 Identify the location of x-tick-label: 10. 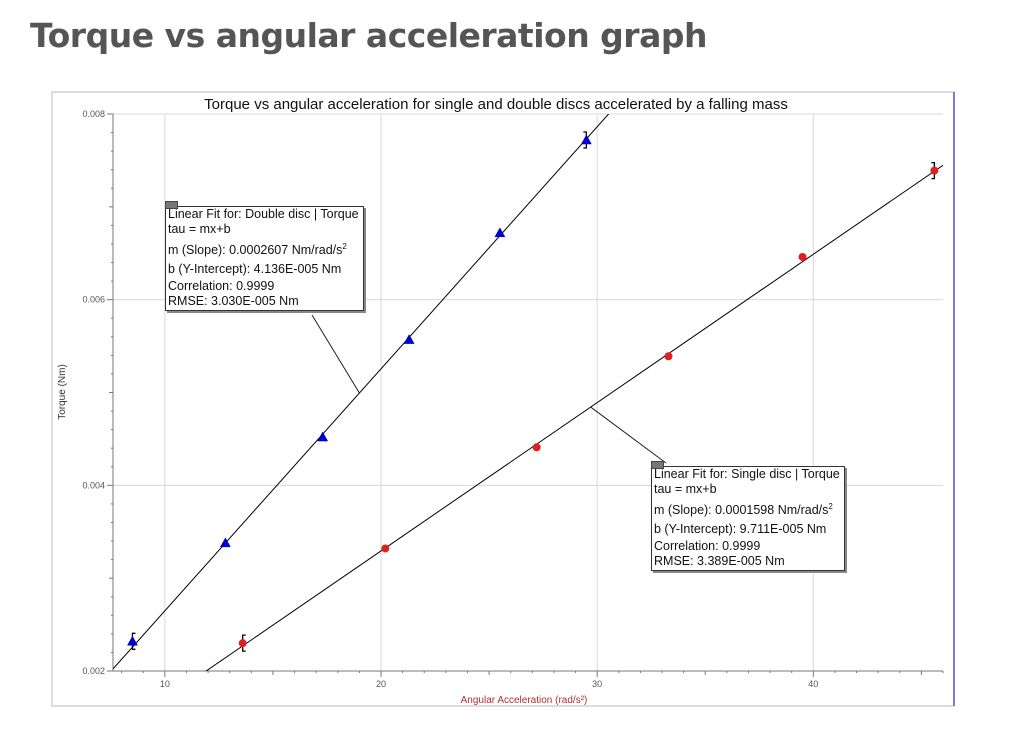
(165, 684).